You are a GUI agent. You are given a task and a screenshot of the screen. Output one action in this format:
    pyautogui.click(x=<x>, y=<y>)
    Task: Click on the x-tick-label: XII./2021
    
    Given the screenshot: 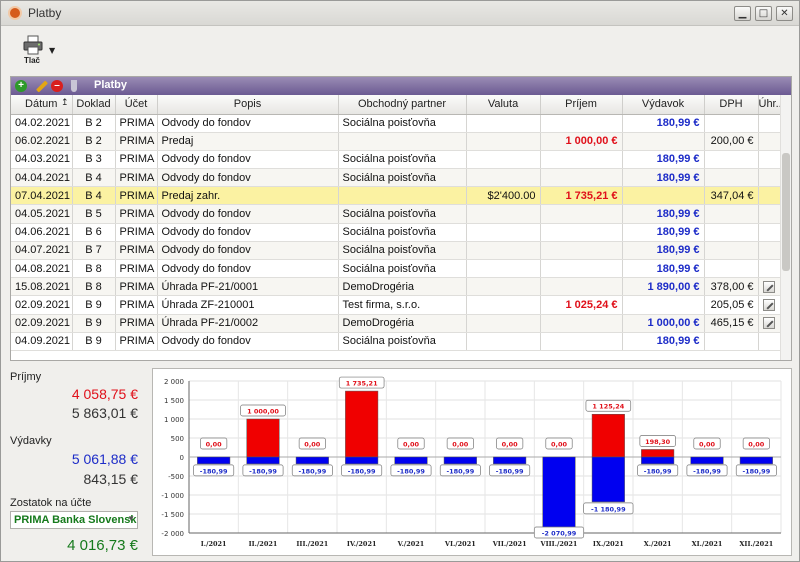 What is the action you would take?
    pyautogui.click(x=756, y=544)
    